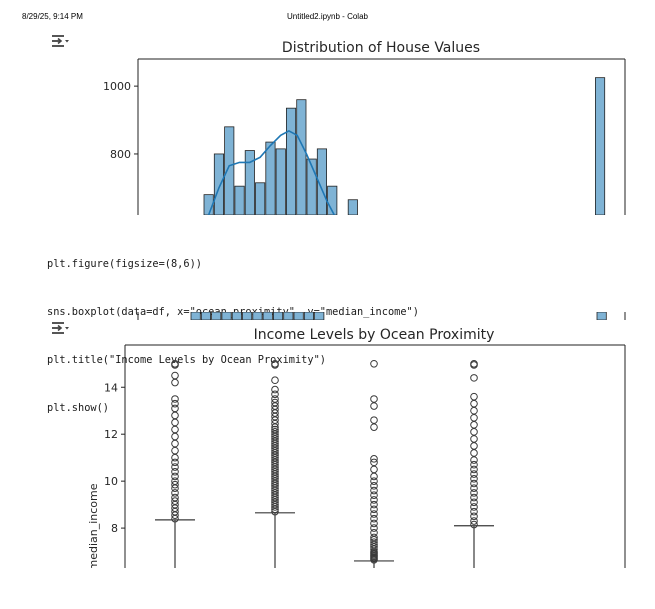 The height and width of the screenshot is (609, 655). I want to click on box-ytick-label: 14, so click(111, 387).